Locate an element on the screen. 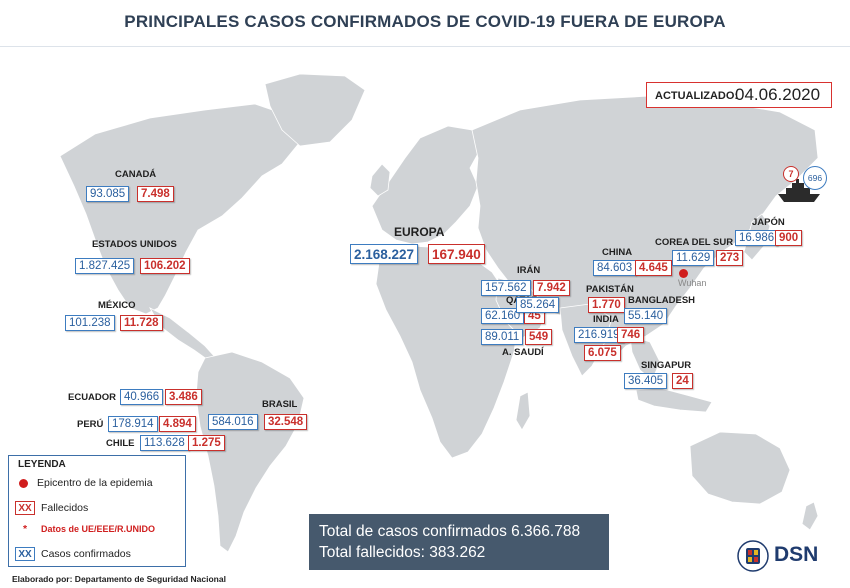 The image size is (850, 588). country-label-ecuador: ECUADOR is located at coordinates (92, 397).